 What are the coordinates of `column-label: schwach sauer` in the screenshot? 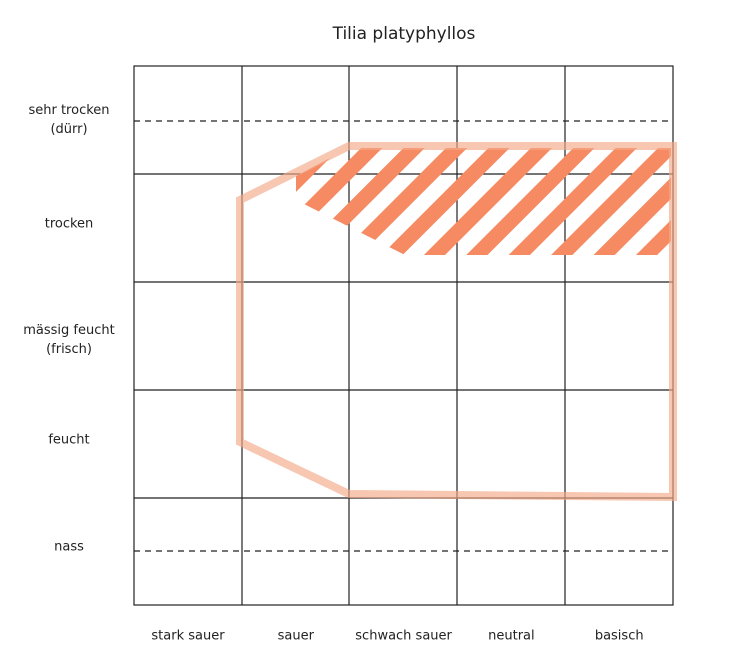 It's located at (403, 636).